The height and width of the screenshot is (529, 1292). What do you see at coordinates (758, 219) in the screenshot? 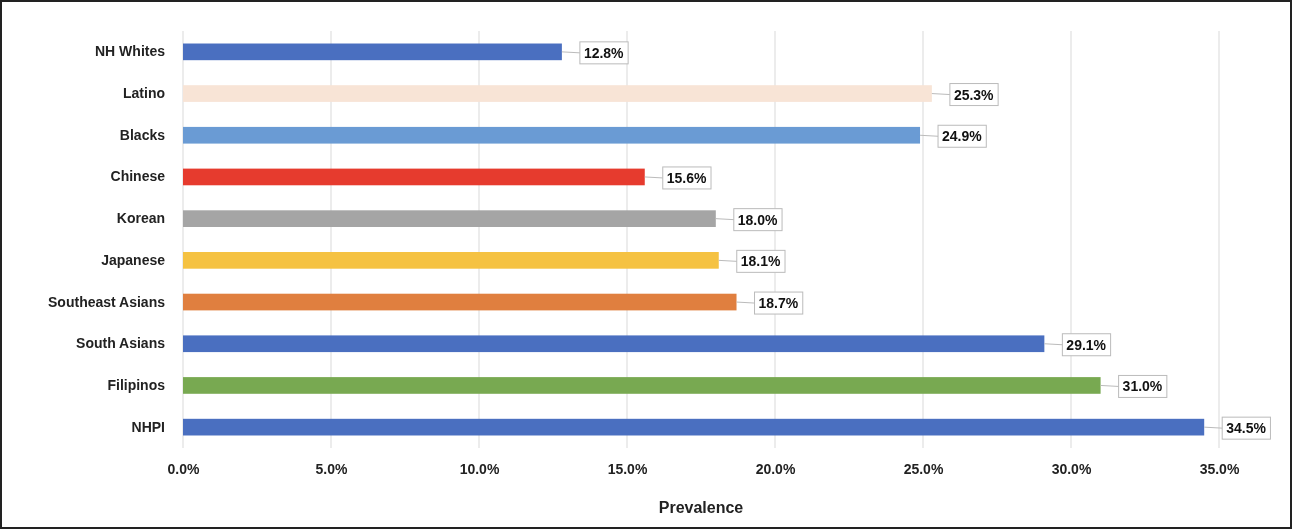
I see `data-label: 18.0%` at bounding box center [758, 219].